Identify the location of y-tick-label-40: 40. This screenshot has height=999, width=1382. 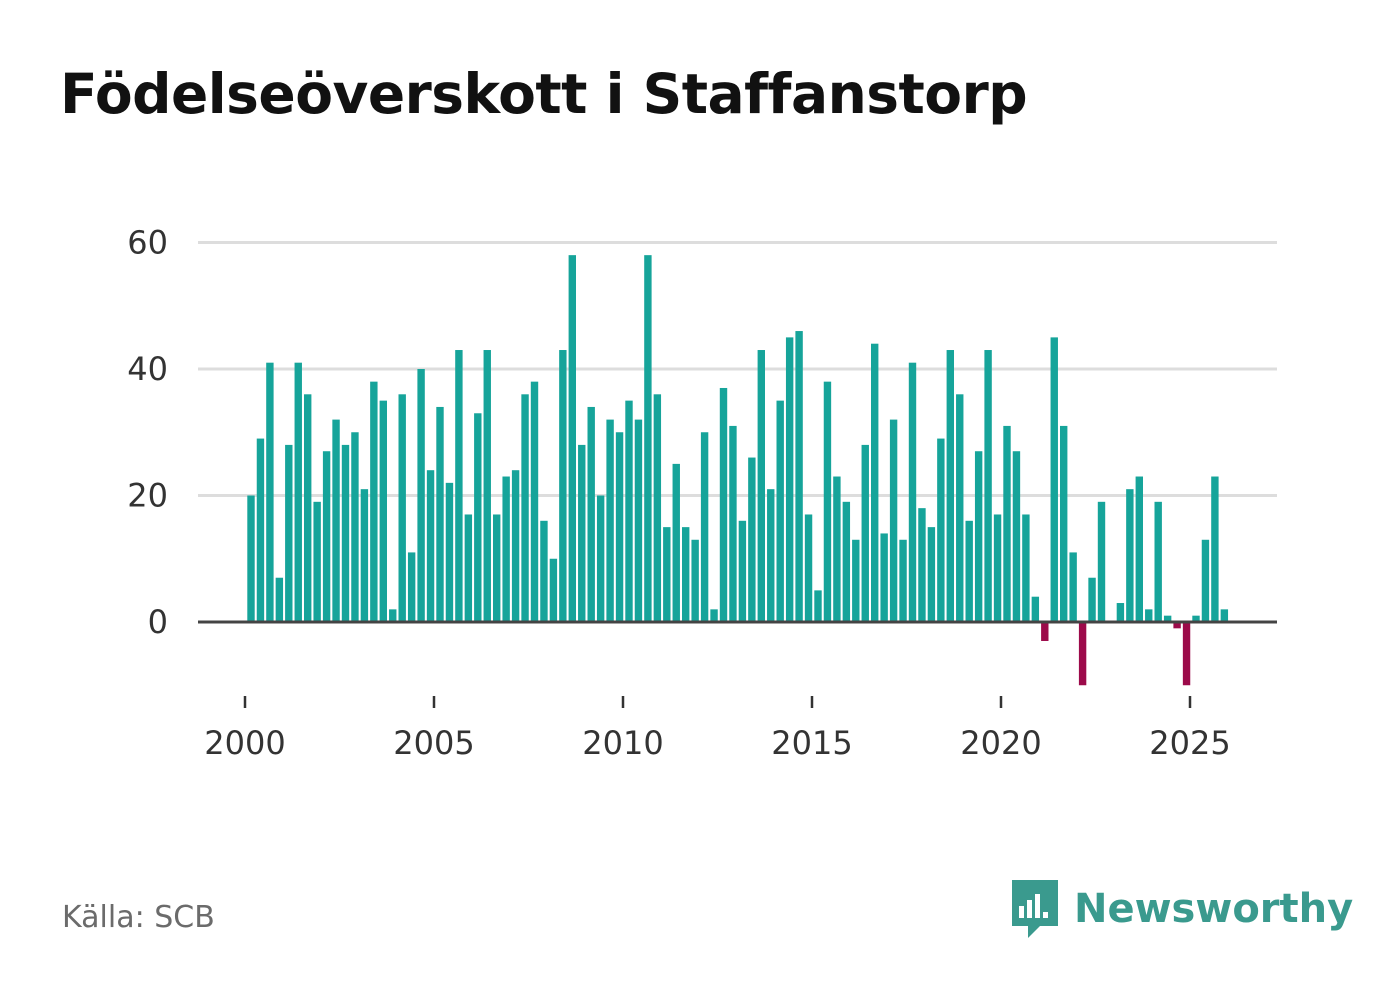
(147, 369).